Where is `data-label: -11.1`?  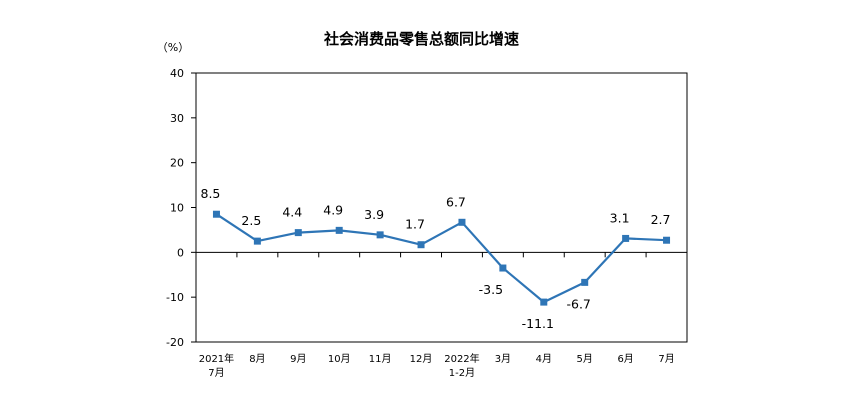 data-label: -11.1 is located at coordinates (538, 323).